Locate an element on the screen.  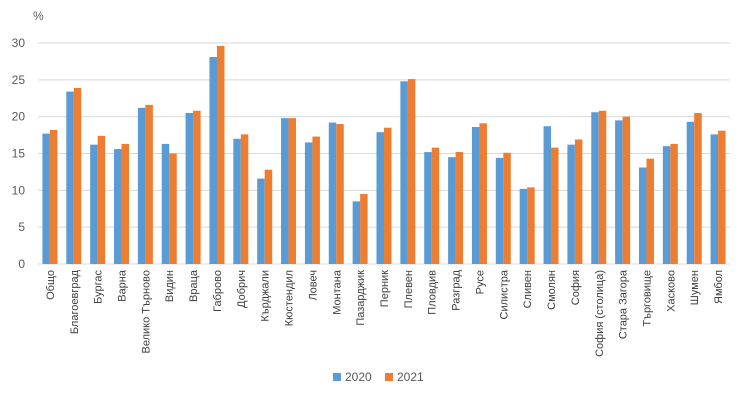
x-category-label: Варна is located at coordinates (123, 285).